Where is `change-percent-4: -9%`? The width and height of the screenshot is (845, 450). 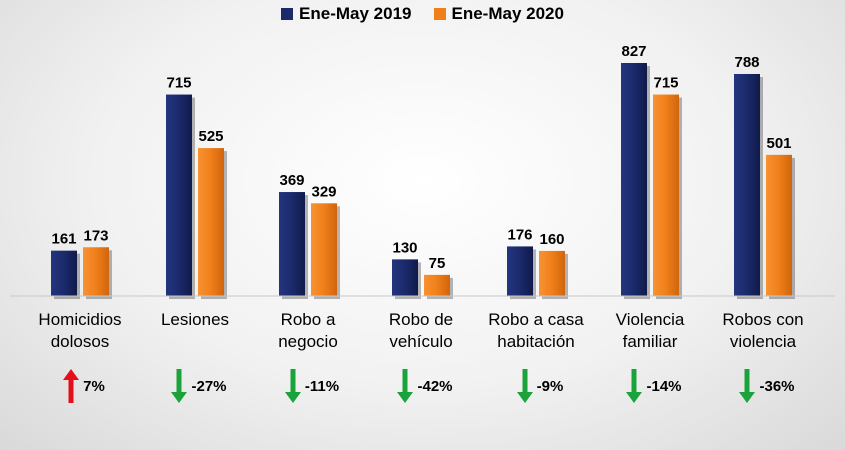
change-percent-4: -9% is located at coordinates (550, 386).